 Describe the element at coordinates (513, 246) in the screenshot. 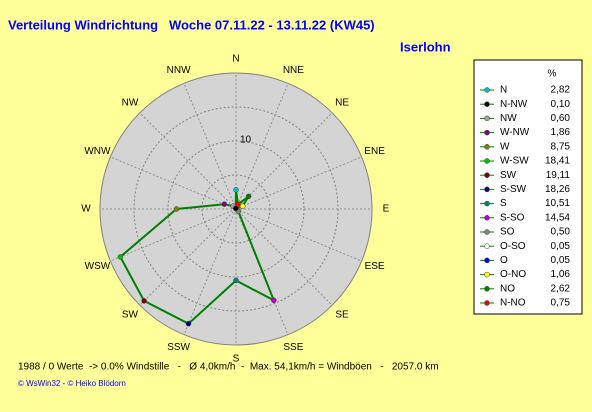

I see `legend-name: O-SO` at that location.